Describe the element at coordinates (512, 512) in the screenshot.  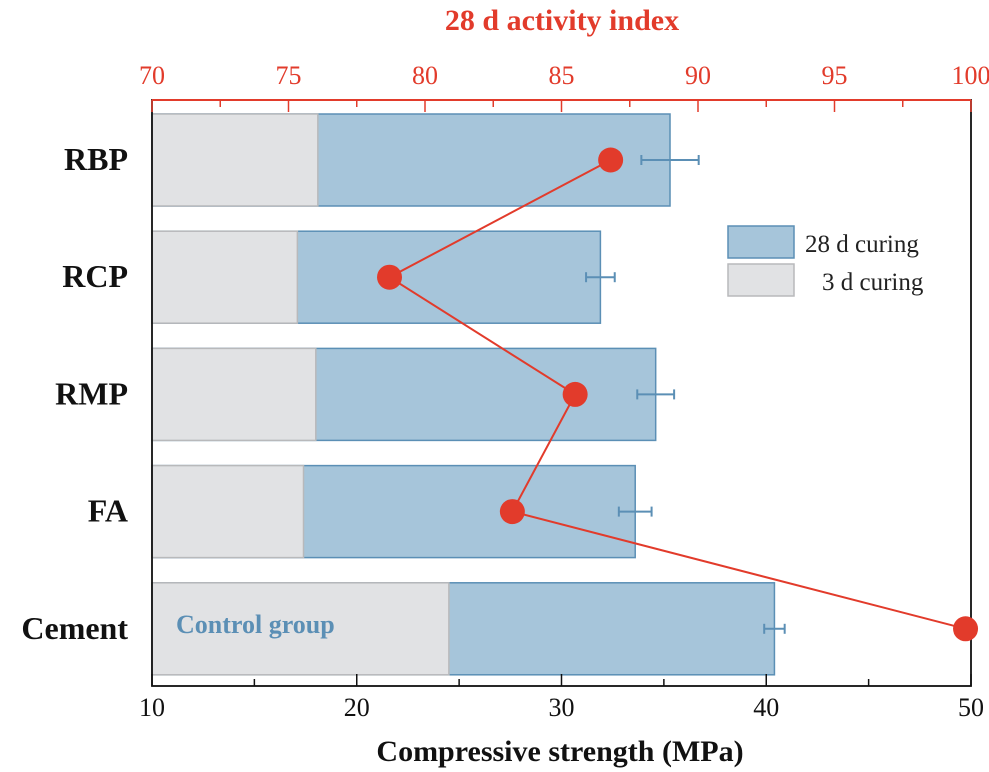
I see `activity-point-fa` at that location.